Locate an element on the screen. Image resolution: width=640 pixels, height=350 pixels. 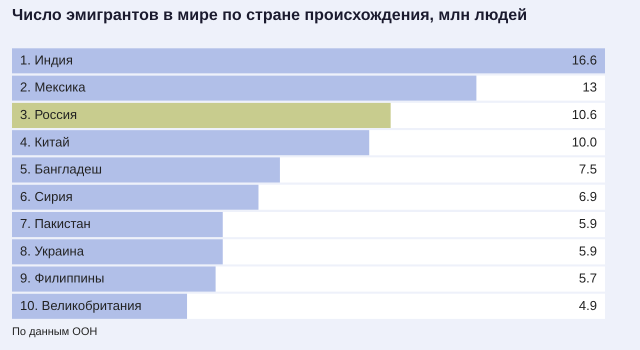
y-tick-label: 1. Индия is located at coordinates (46, 60).